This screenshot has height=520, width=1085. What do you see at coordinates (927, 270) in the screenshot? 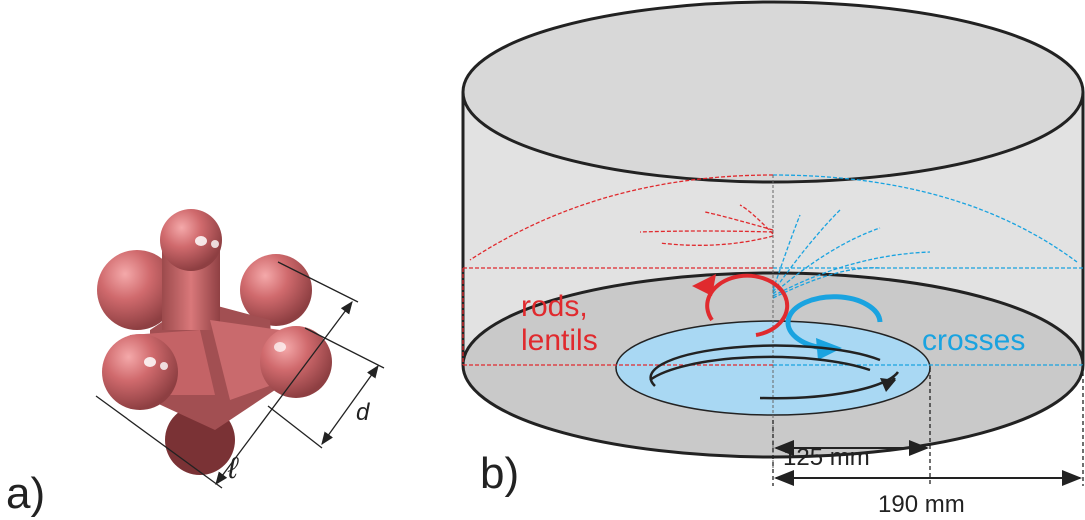
I see `crosses-flow-lines` at bounding box center [927, 270].